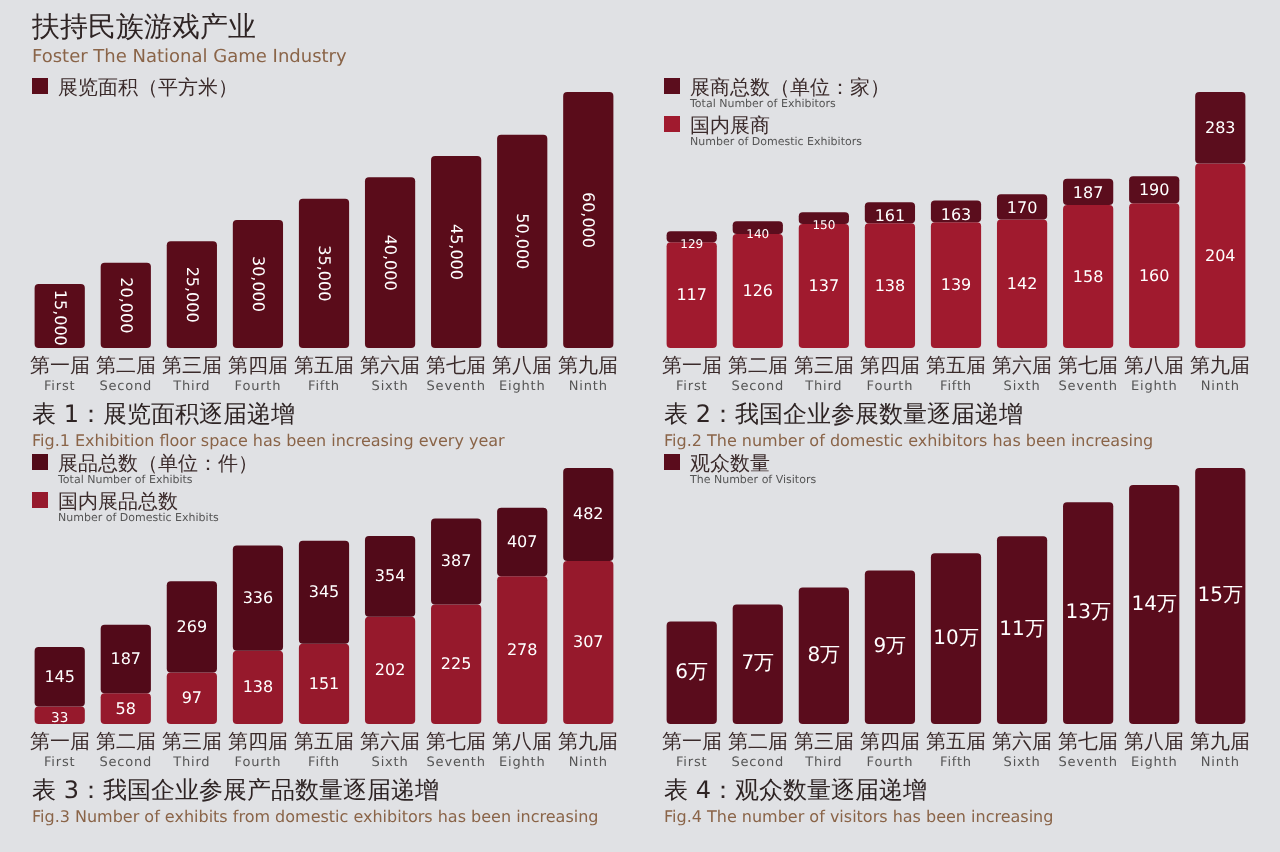 The width and height of the screenshot is (1280, 852). I want to click on total-label: 269, so click(192, 626).